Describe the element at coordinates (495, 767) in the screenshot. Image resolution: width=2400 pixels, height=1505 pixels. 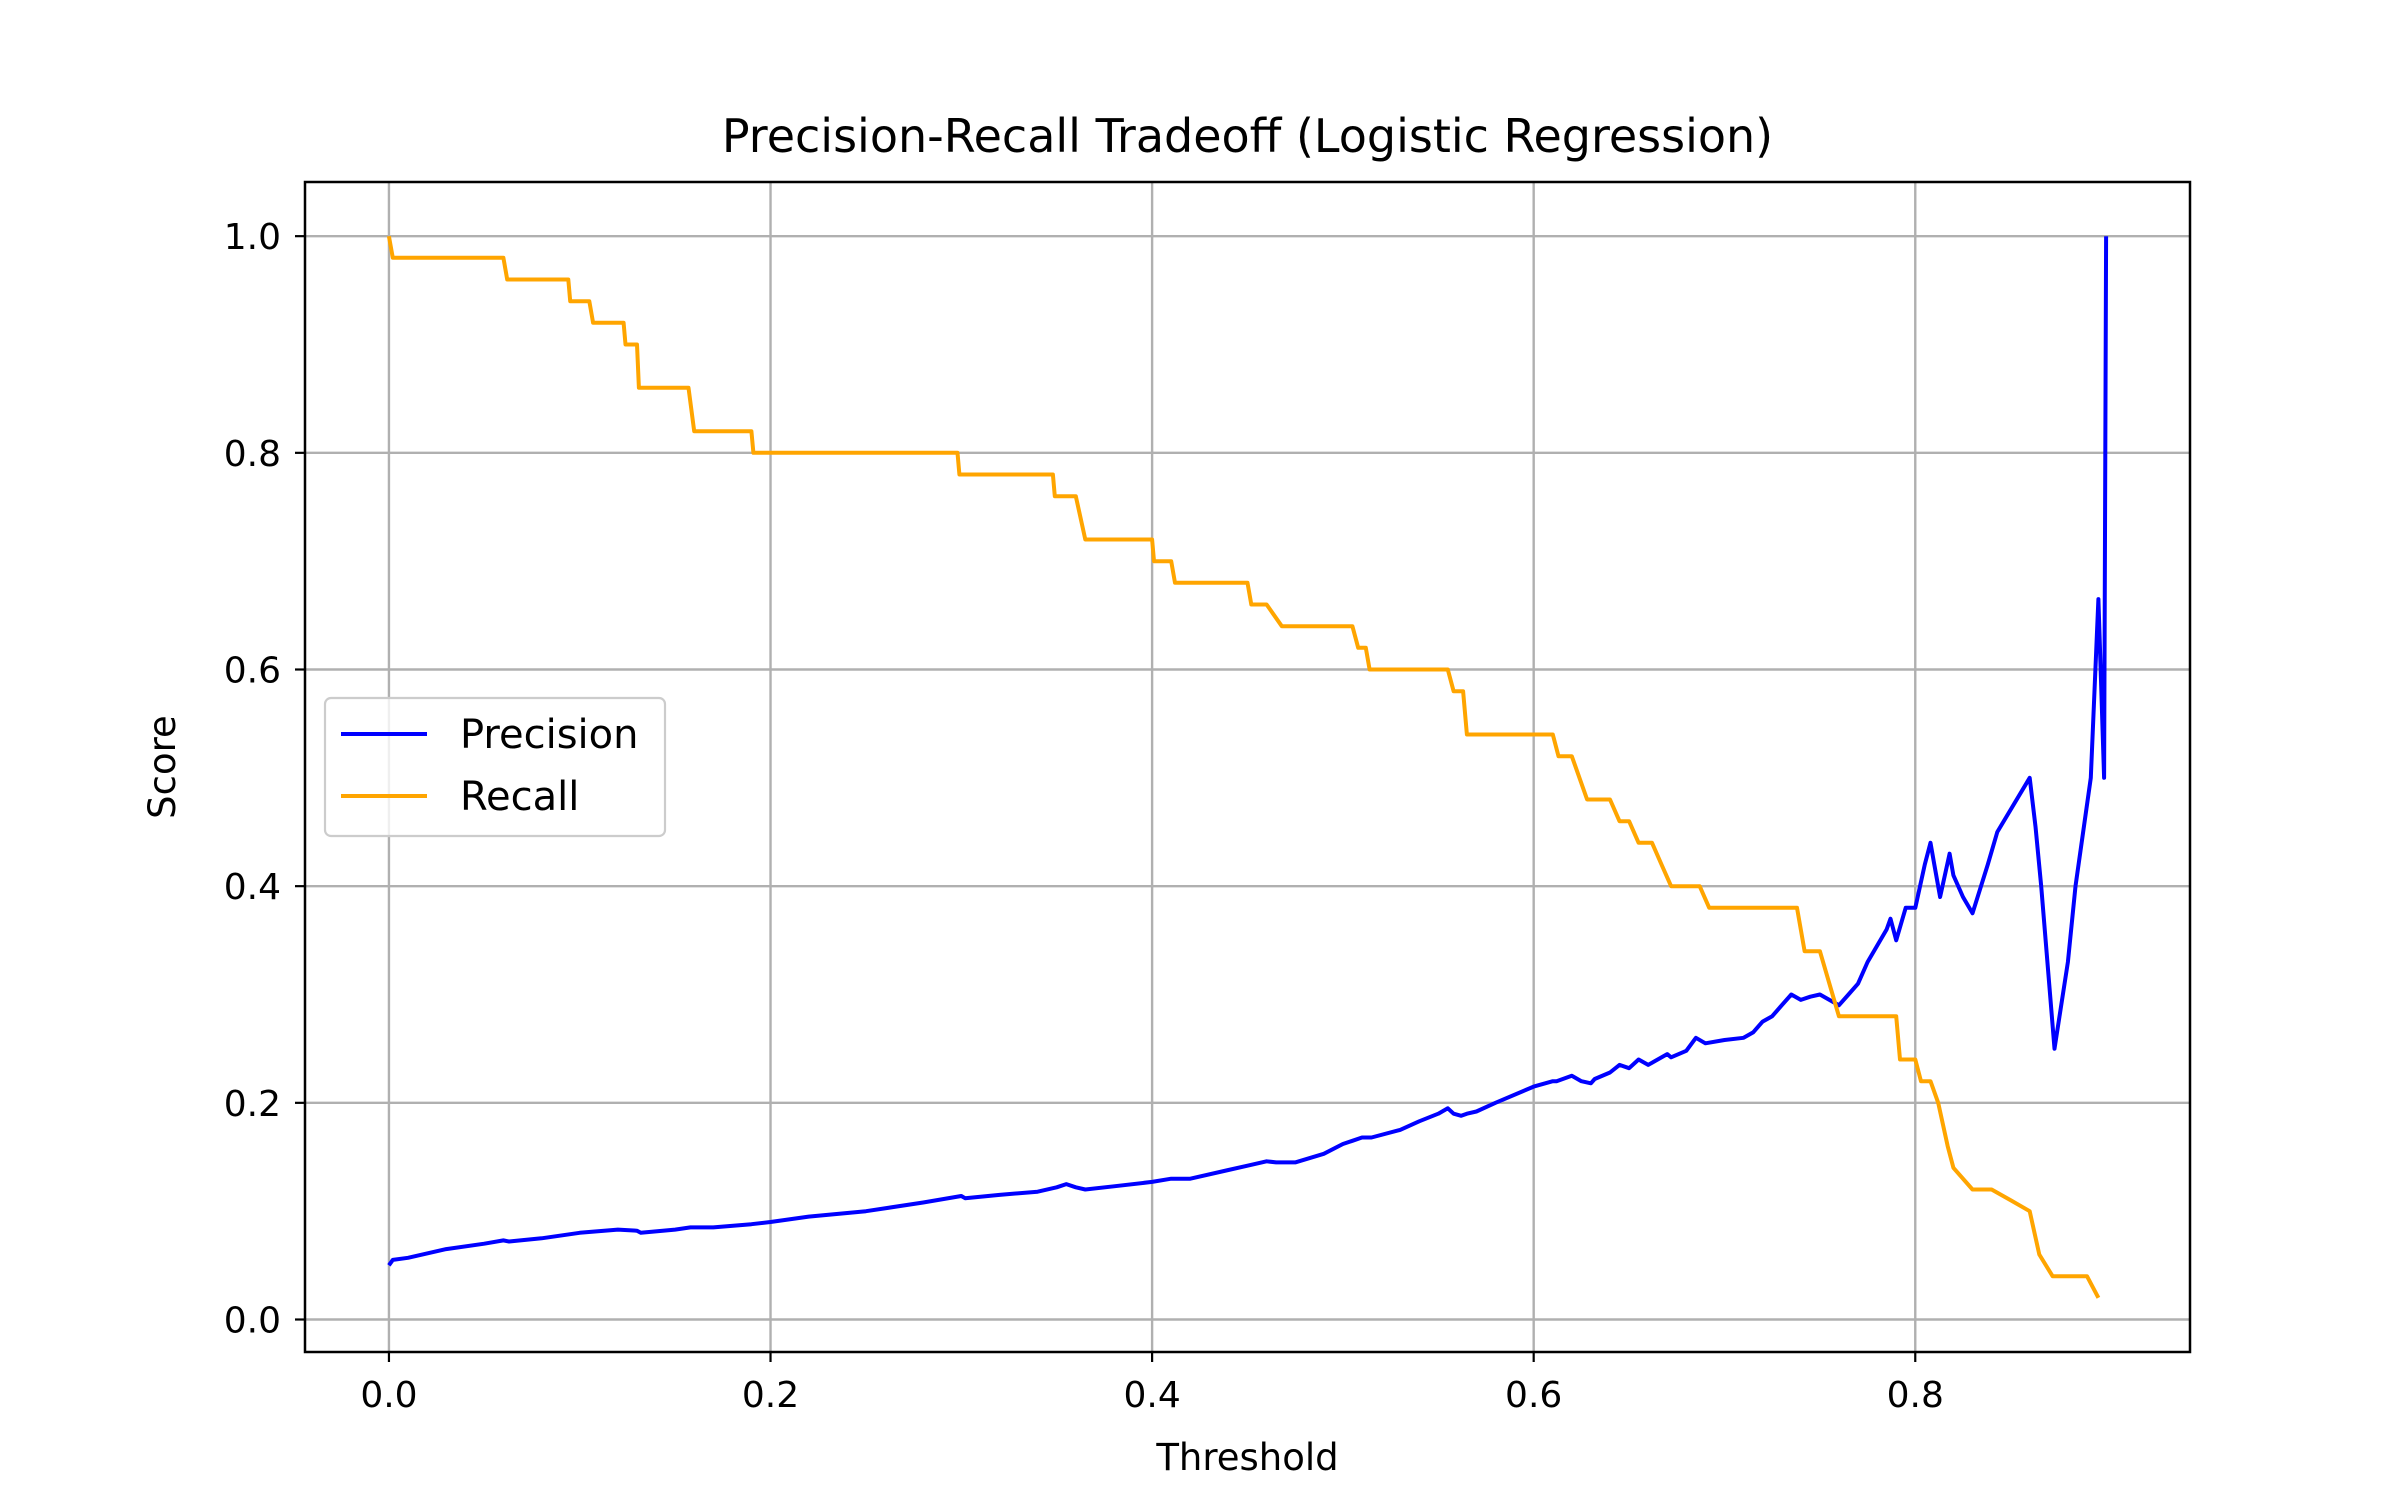
I see `legend: Precision Recall` at that location.